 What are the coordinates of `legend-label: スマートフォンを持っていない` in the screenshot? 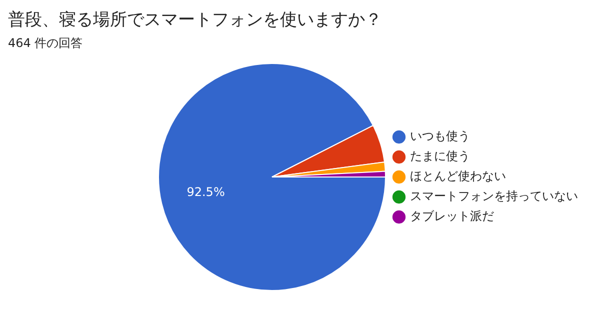 It's located at (494, 196).